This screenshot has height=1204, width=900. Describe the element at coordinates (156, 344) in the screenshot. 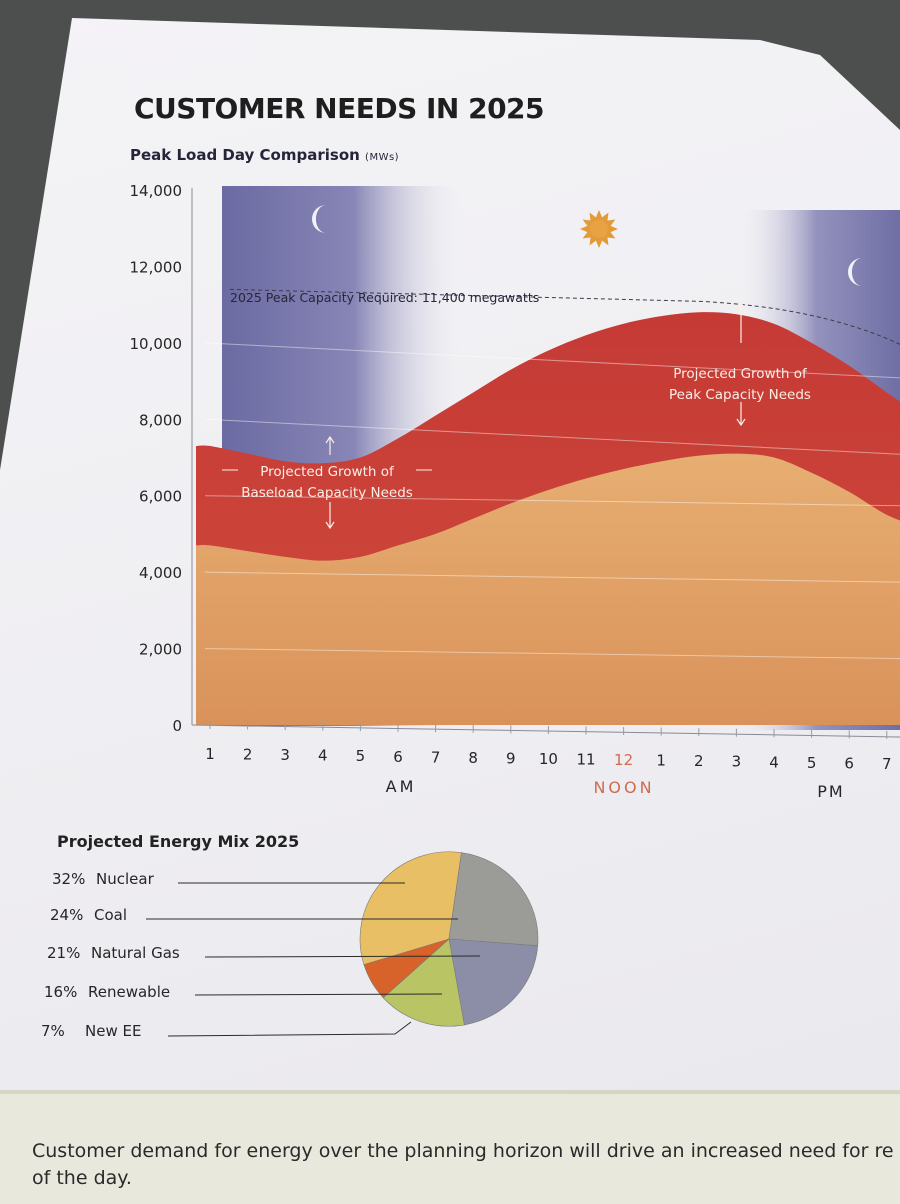

I see `y-tick-label: 10,000` at that location.